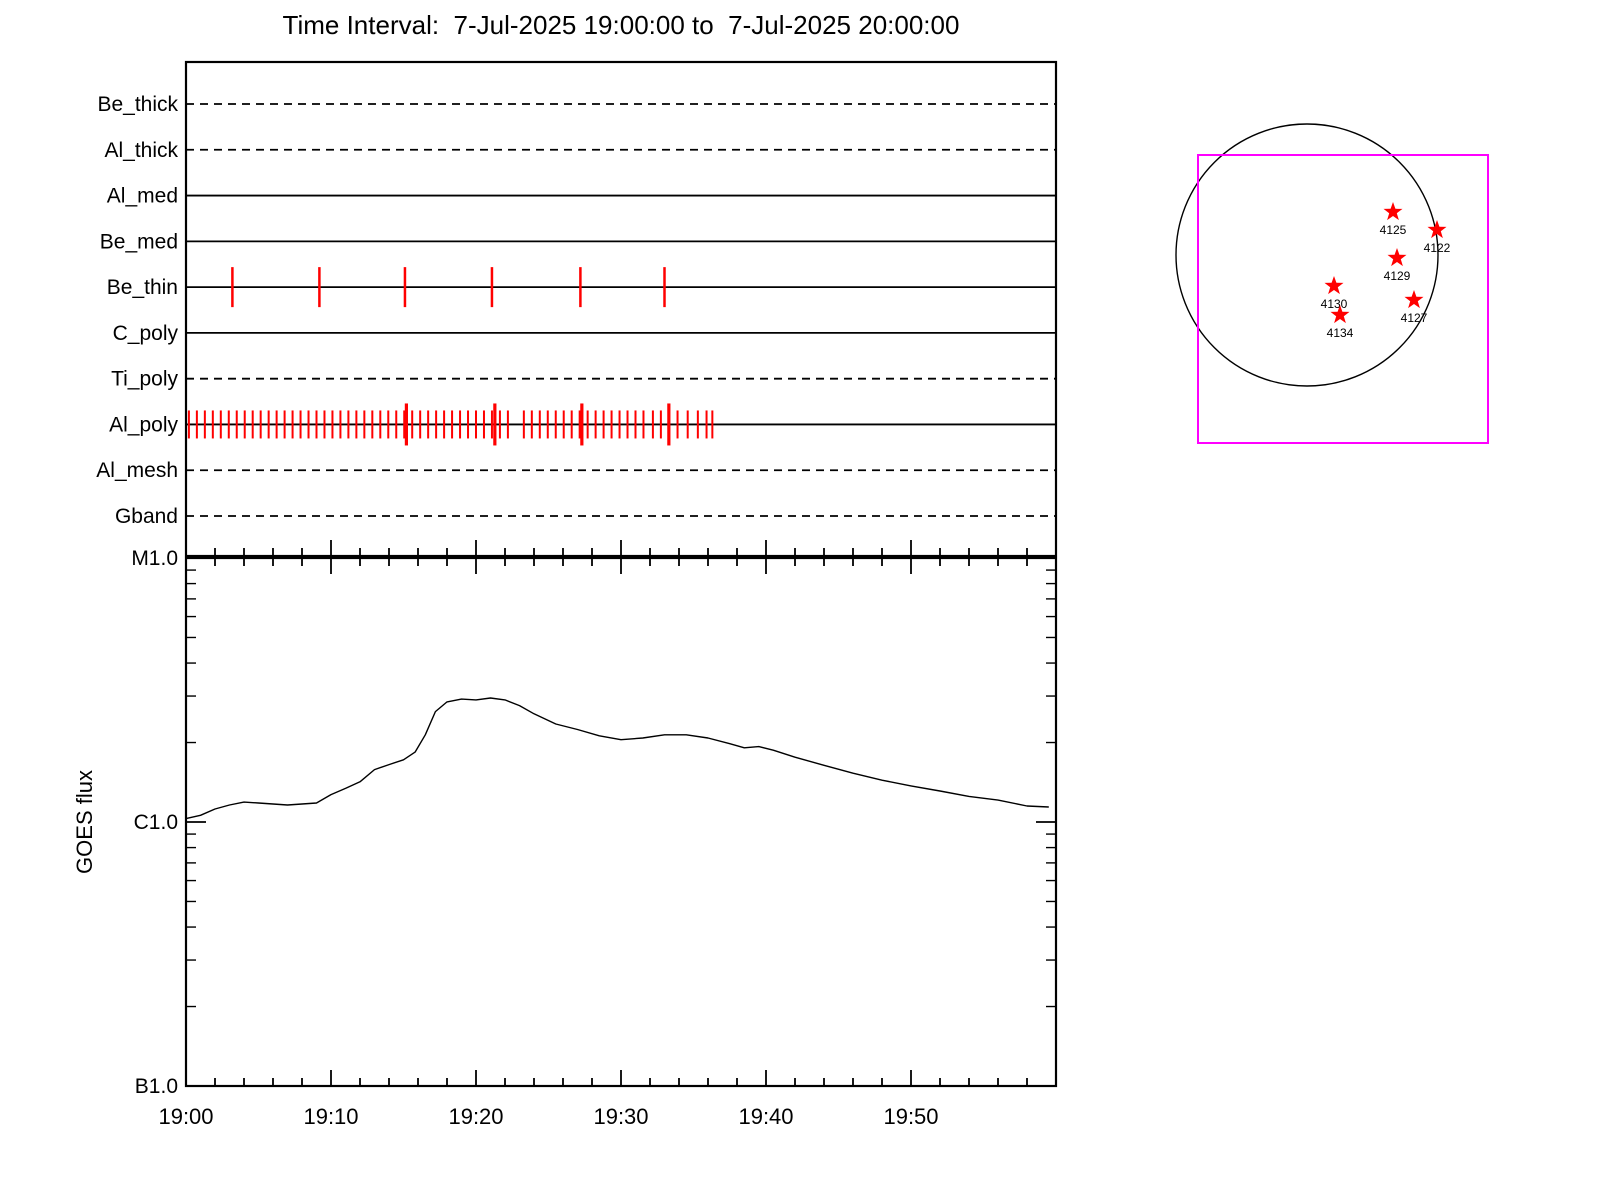 The width and height of the screenshot is (1600, 1200). Describe the element at coordinates (1340, 333) in the screenshot. I see `active-region-label: 4134` at that location.